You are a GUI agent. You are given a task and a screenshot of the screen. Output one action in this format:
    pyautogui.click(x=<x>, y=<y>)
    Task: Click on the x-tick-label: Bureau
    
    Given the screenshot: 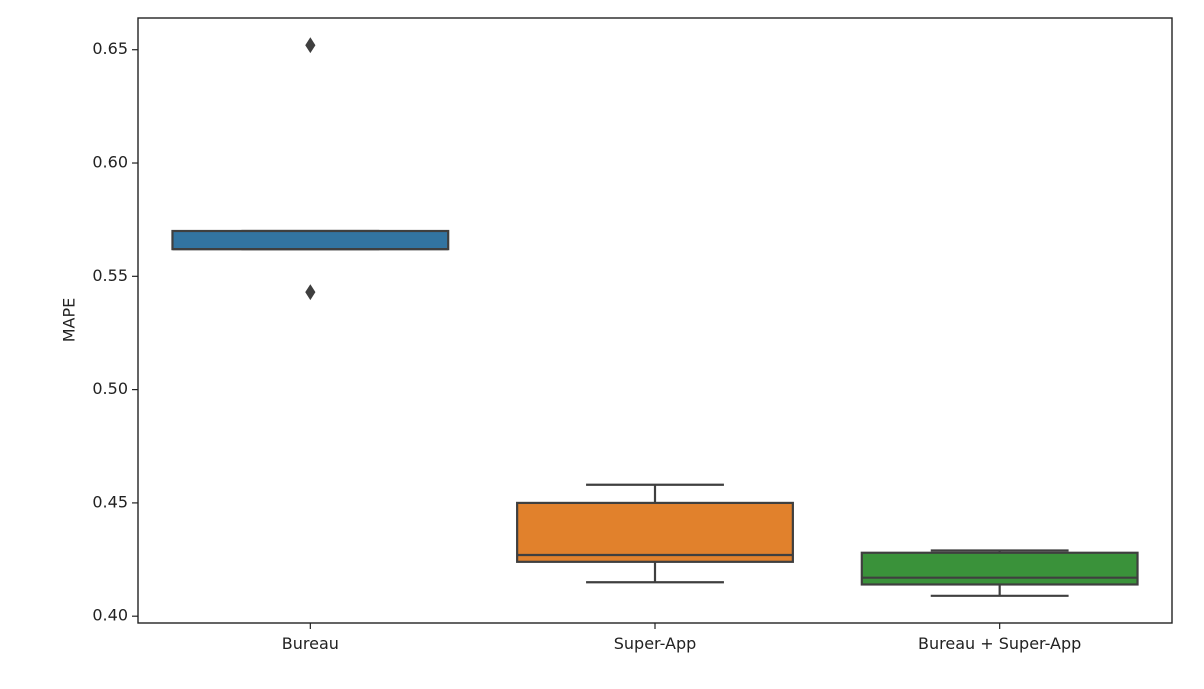 What is the action you would take?
    pyautogui.click(x=310, y=643)
    